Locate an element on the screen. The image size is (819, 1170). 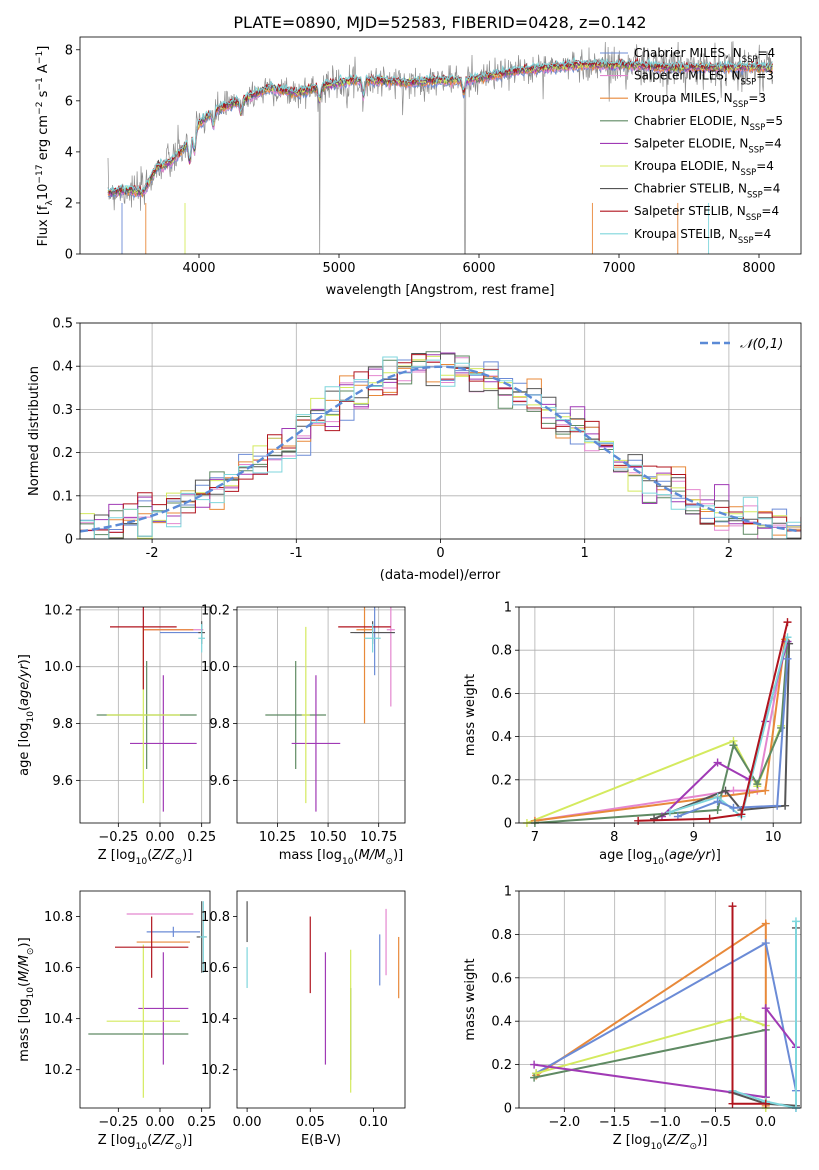
x-axis-label: age [log10(age/yr)] is located at coordinates (660, 857).